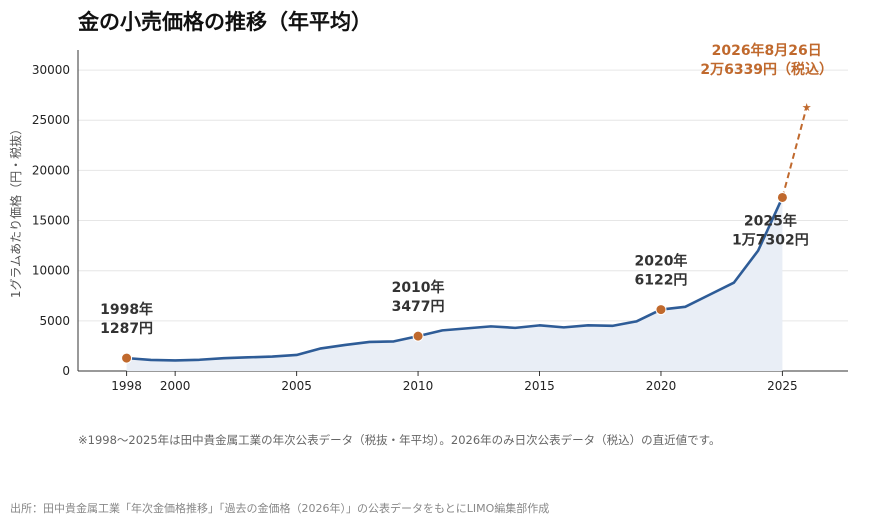 This screenshot has width=870, height=523. I want to click on x-tick-label: 1998, so click(126, 386).